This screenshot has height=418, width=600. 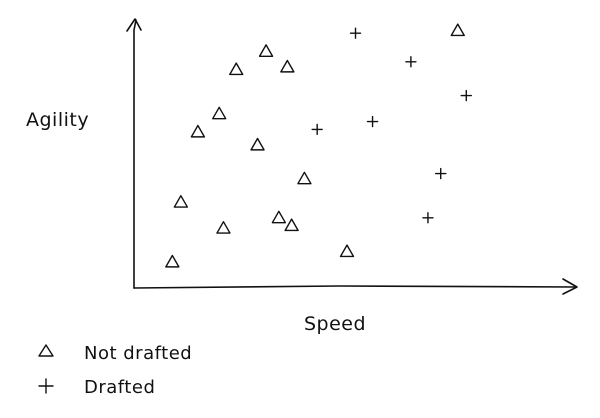 I want to click on legend-label-not-drafted: Not drafted, so click(x=138, y=353).